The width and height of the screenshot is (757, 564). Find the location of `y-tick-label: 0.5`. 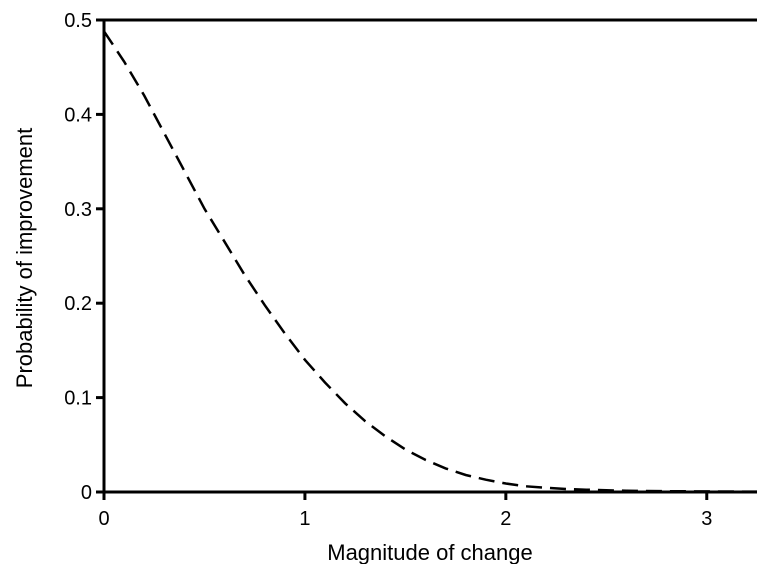

y-tick-label: 0.5 is located at coordinates (78, 21).